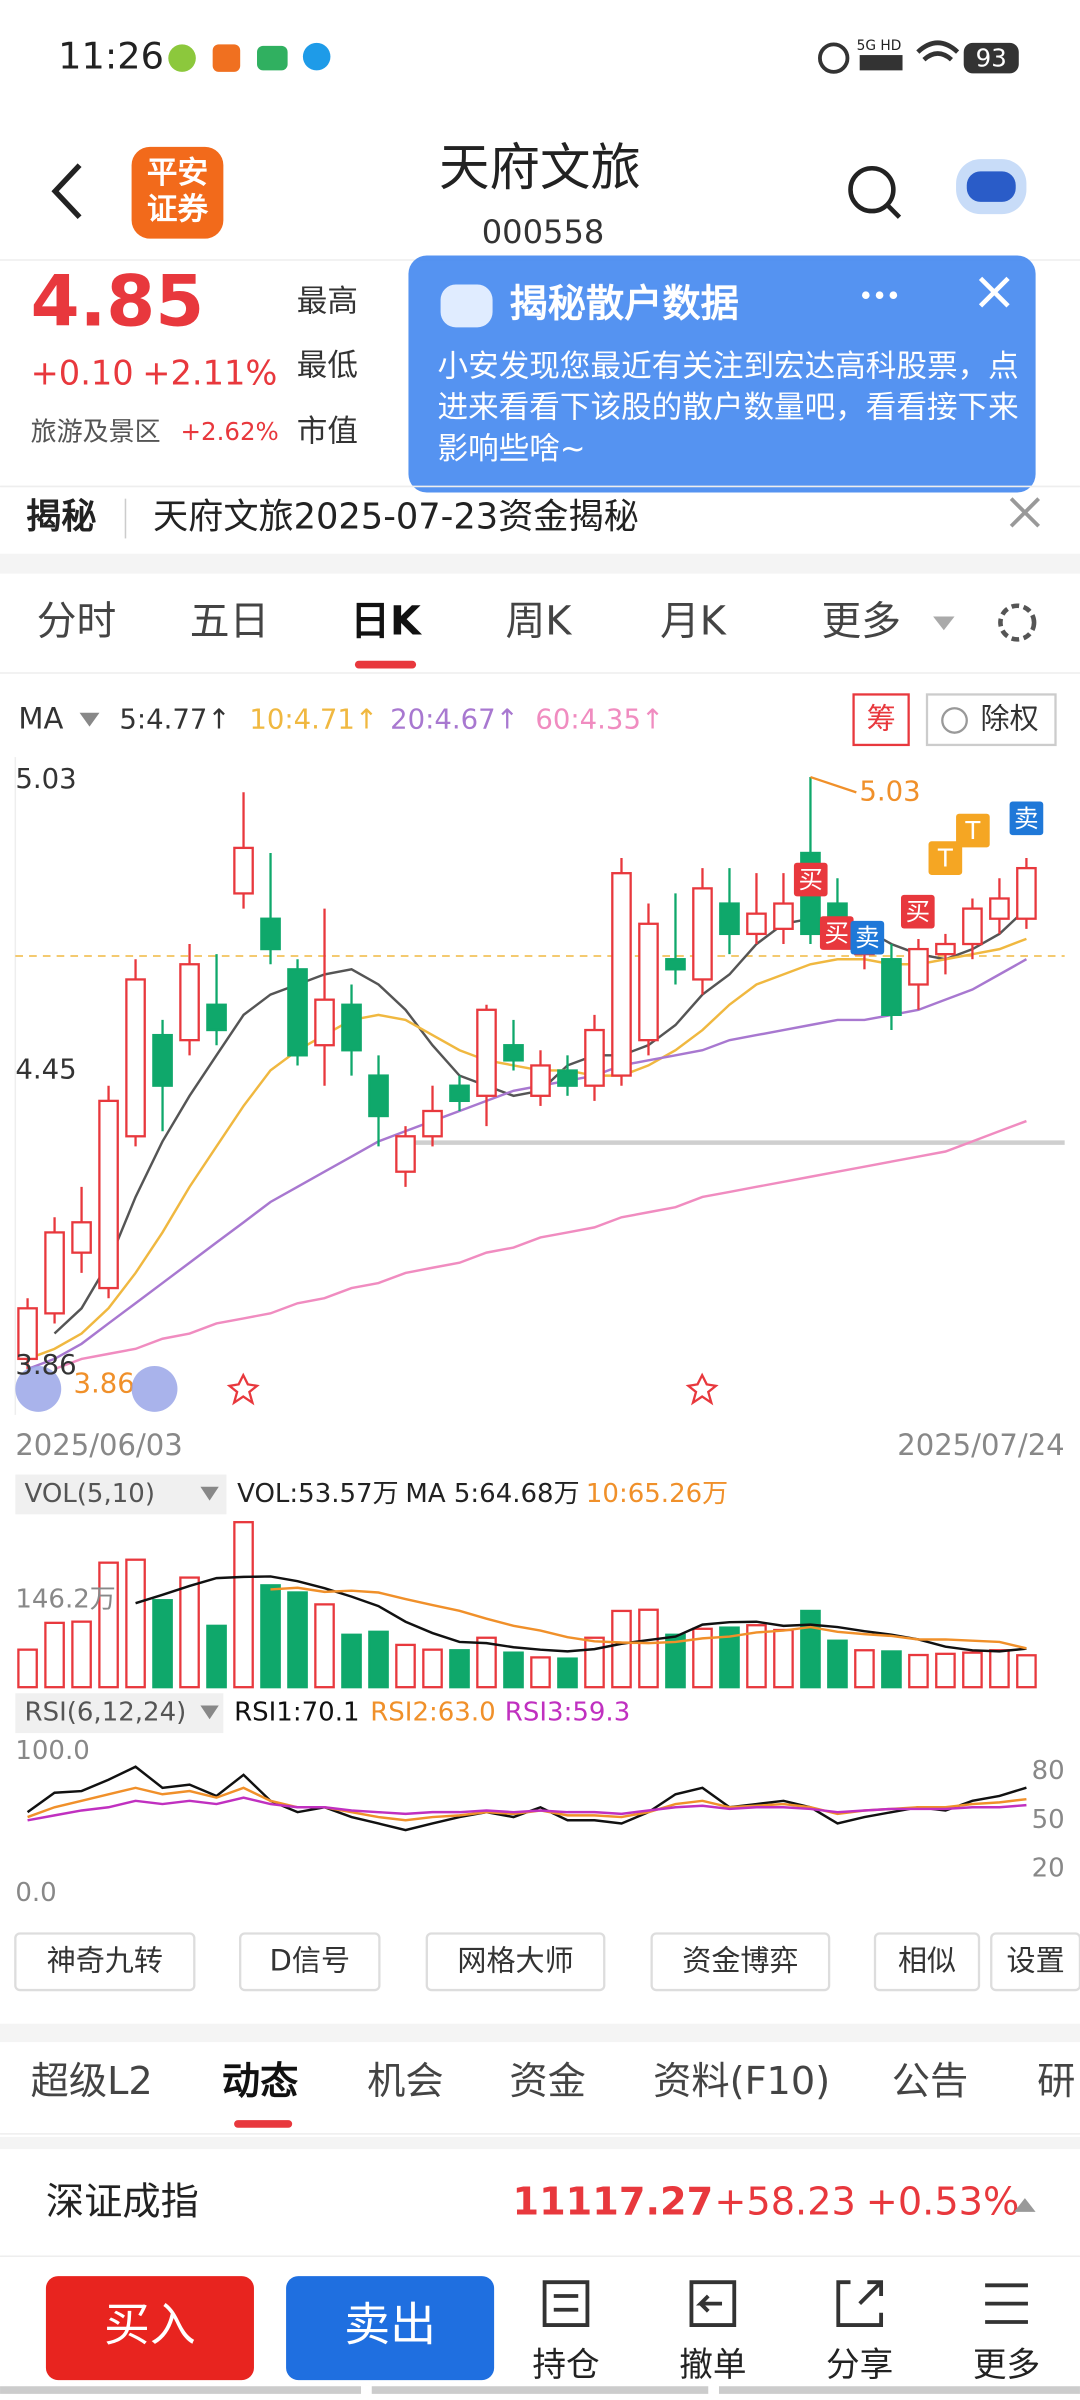 The width and height of the screenshot is (1080, 2400). Describe the element at coordinates (103, 1383) in the screenshot. I see `low-label: 3.86` at that location.